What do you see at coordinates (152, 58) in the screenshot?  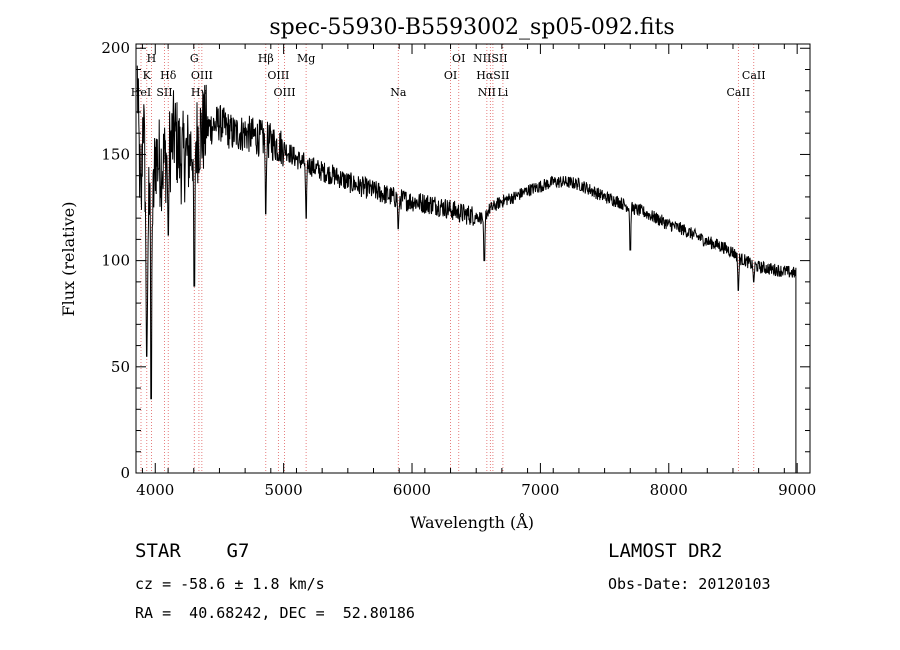 I see `marker-label: H` at bounding box center [152, 58].